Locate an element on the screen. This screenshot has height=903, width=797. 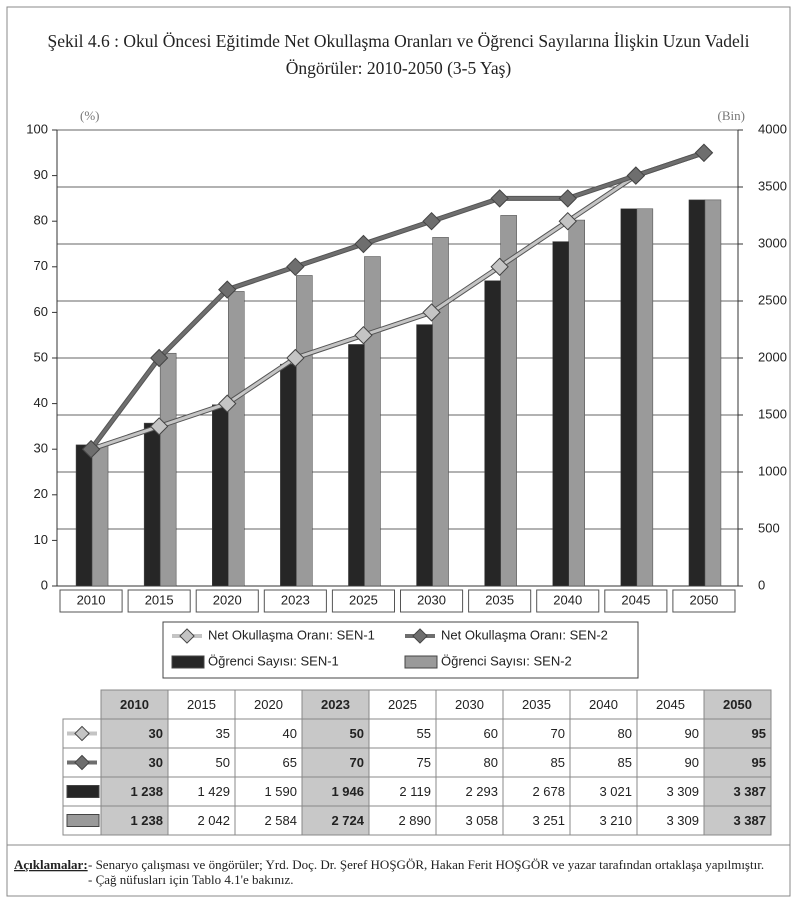
table-header: 2050 is located at coordinates (737, 704).